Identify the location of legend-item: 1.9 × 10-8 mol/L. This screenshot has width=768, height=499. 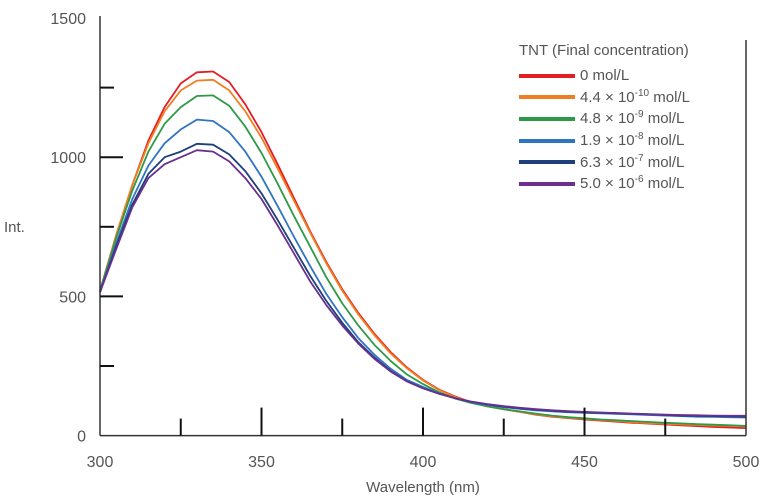
(604, 141).